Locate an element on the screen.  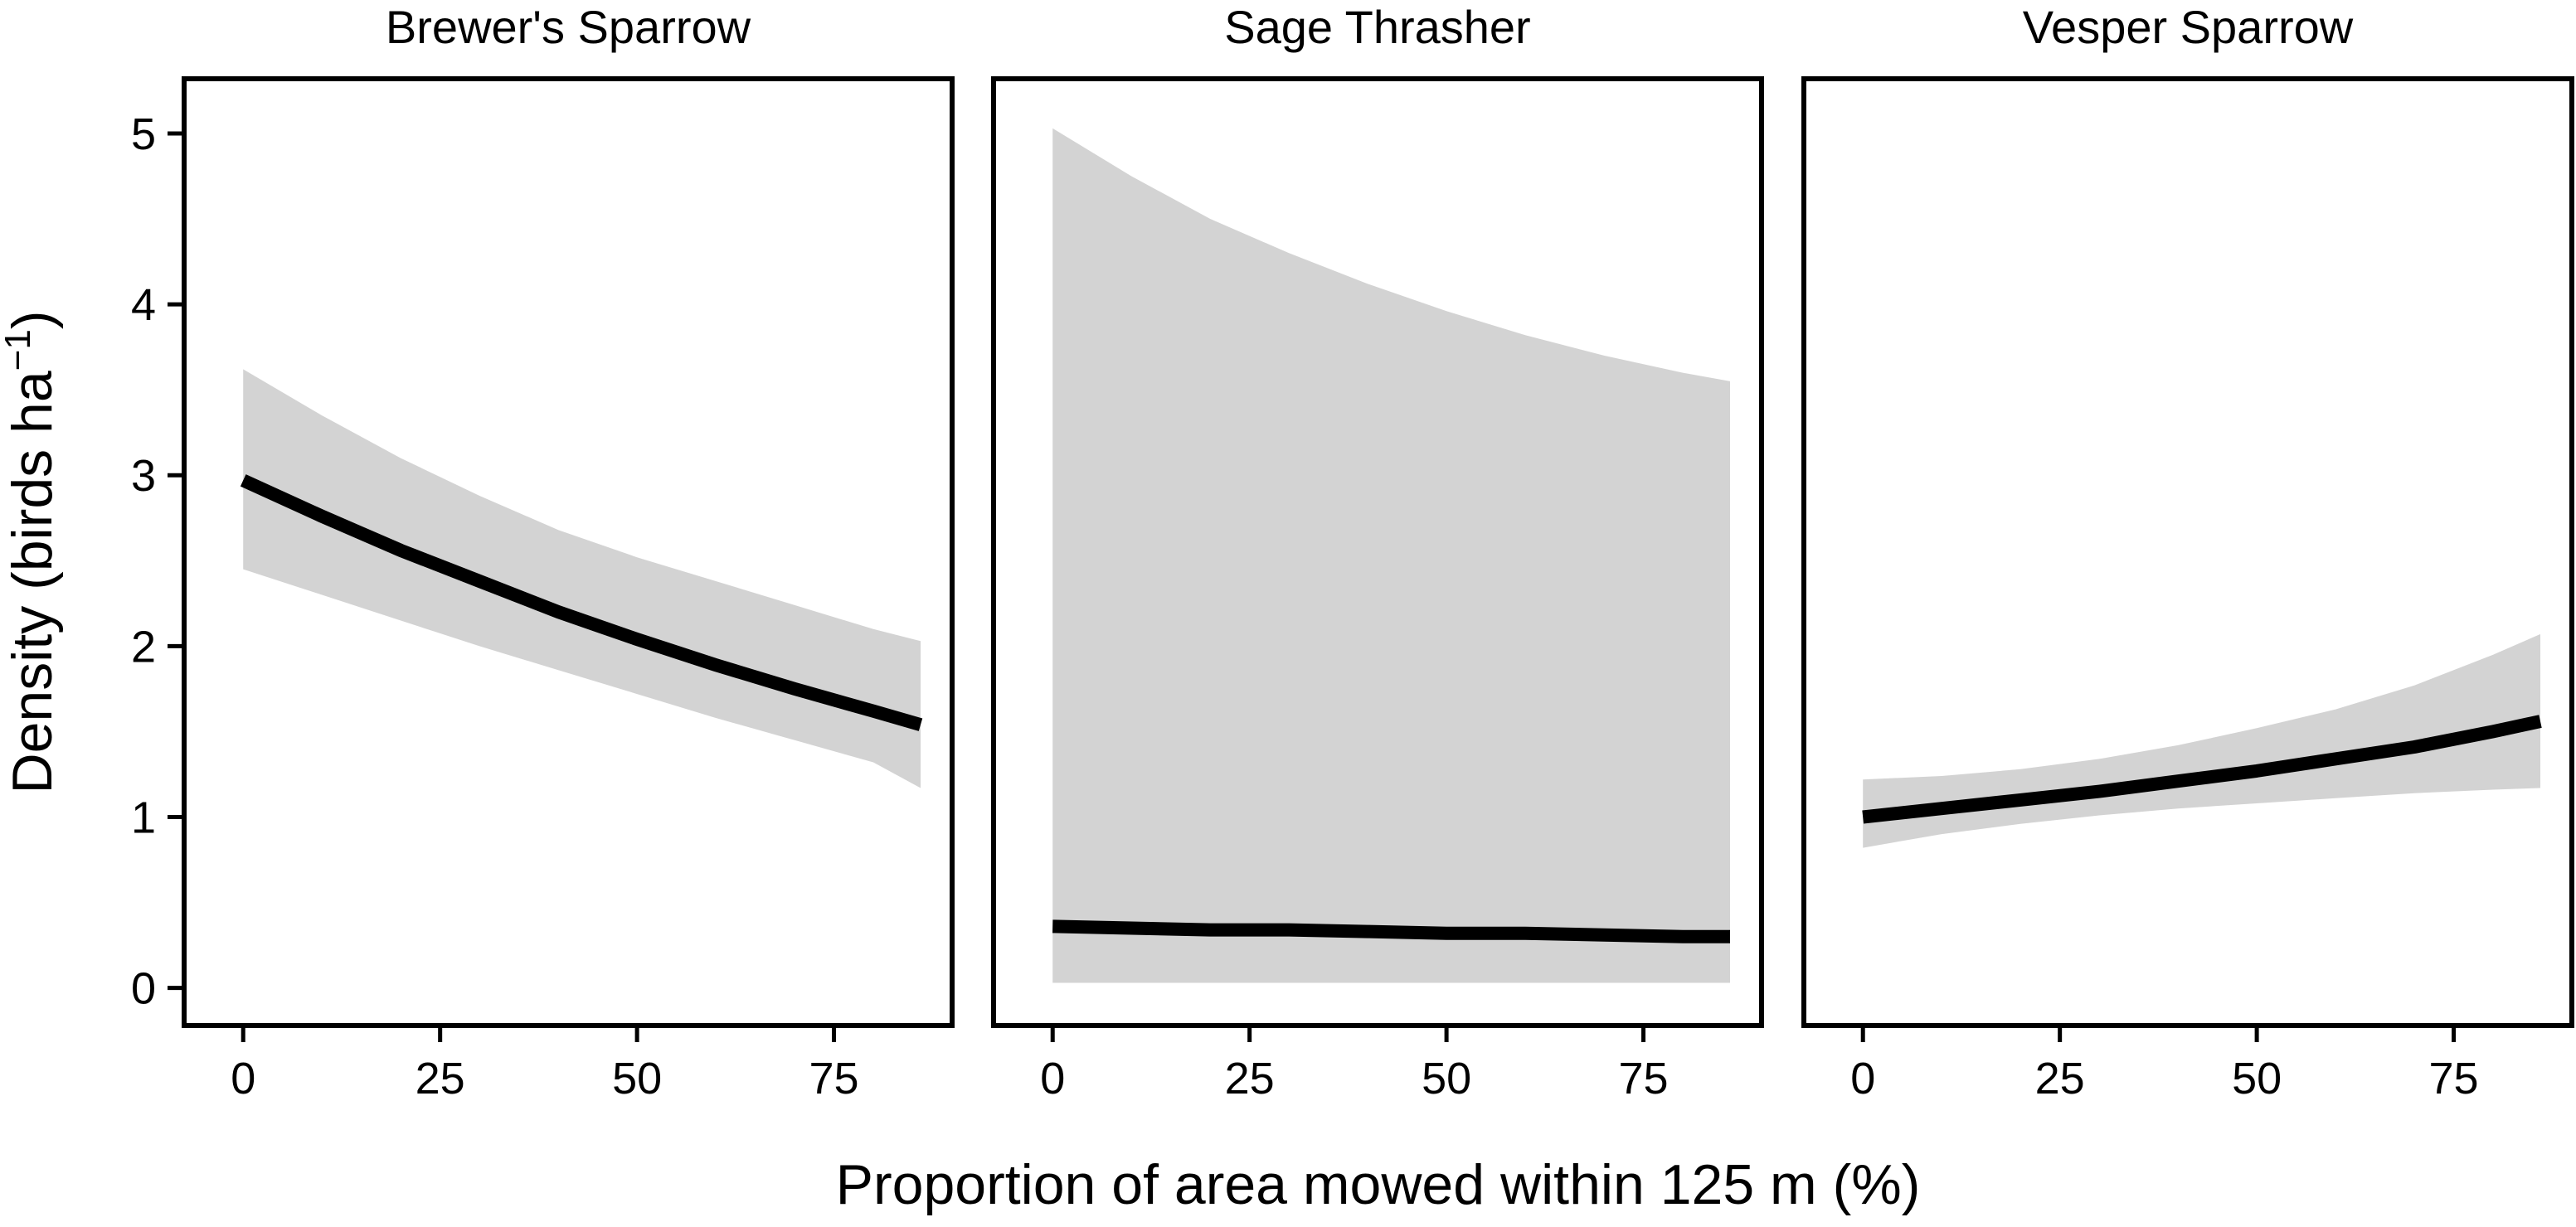
y-axis-title-superscript: −1 is located at coordinates (19, 350).